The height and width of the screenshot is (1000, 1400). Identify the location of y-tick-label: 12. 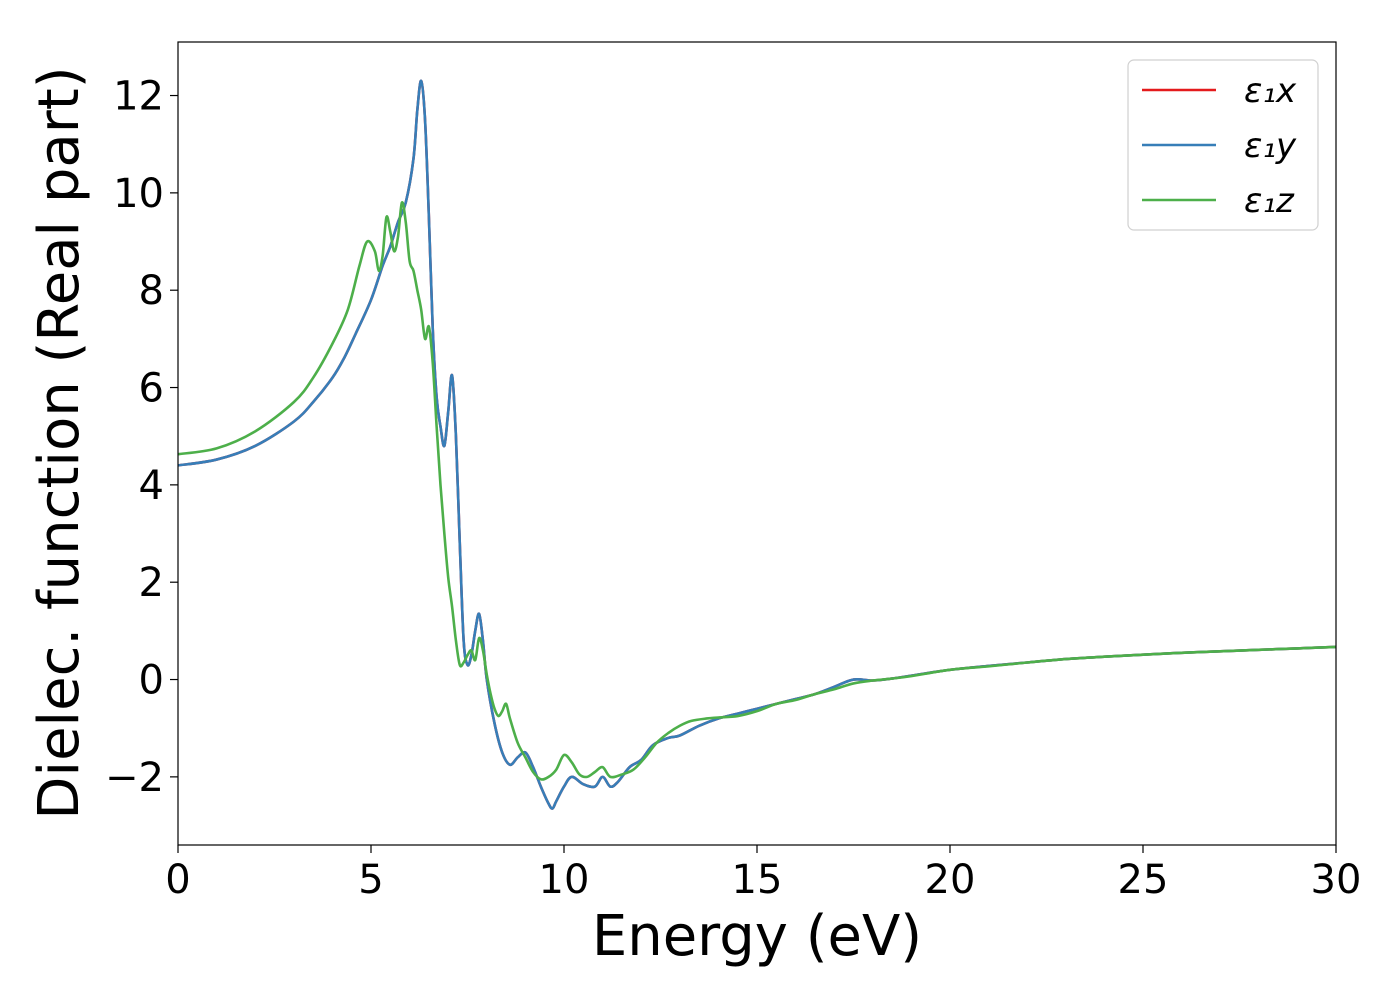
(138, 97).